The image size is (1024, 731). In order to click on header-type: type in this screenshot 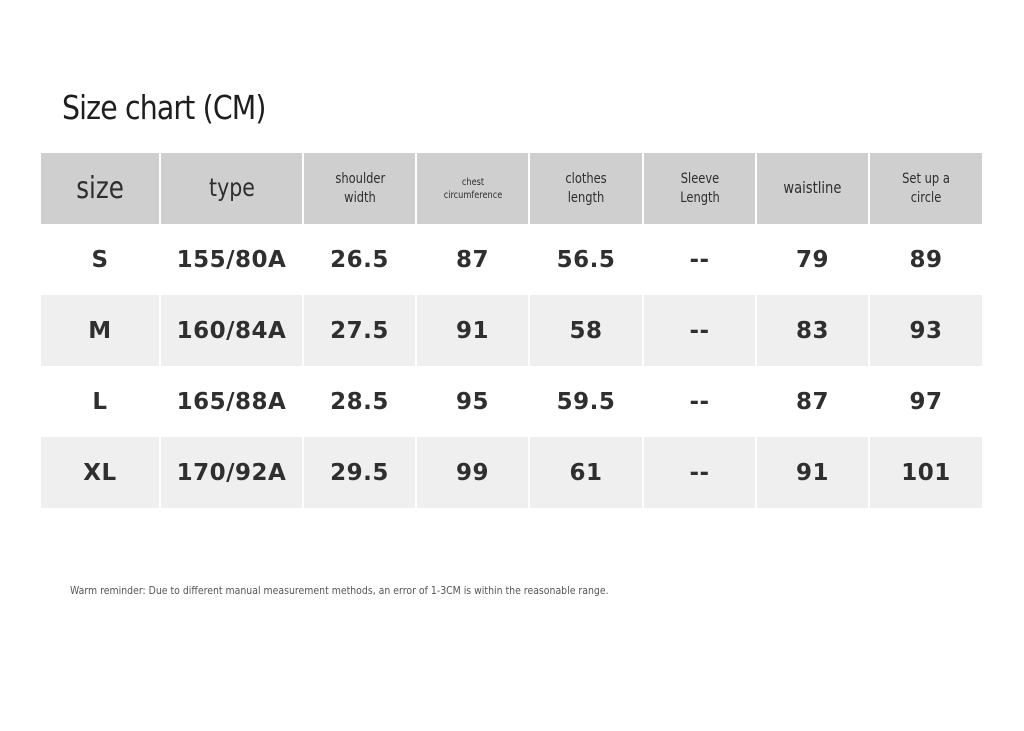, I will do `click(232, 188)`.